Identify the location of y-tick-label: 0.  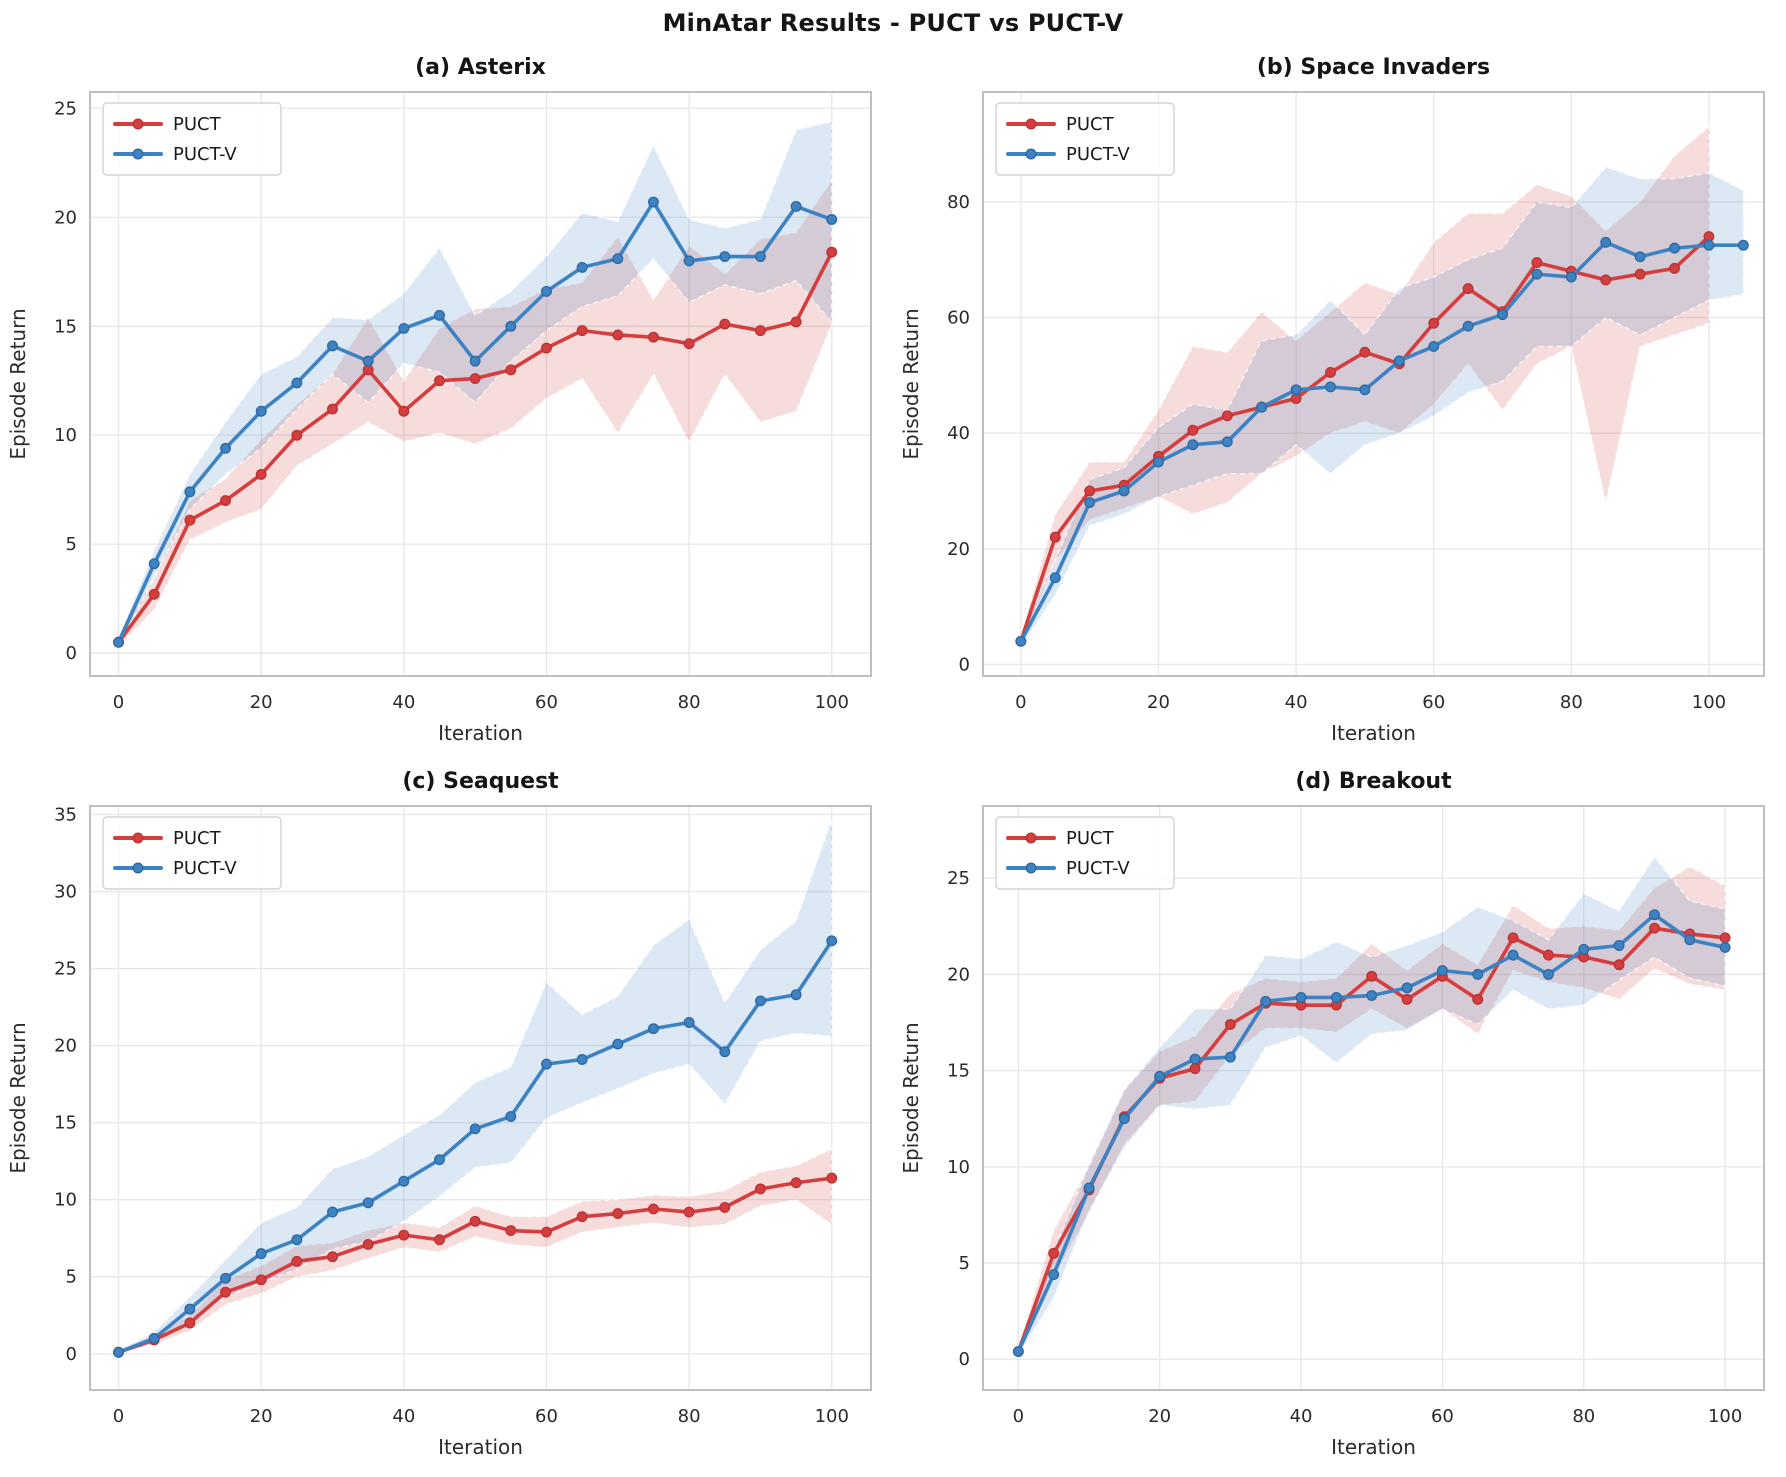
(964, 1359).